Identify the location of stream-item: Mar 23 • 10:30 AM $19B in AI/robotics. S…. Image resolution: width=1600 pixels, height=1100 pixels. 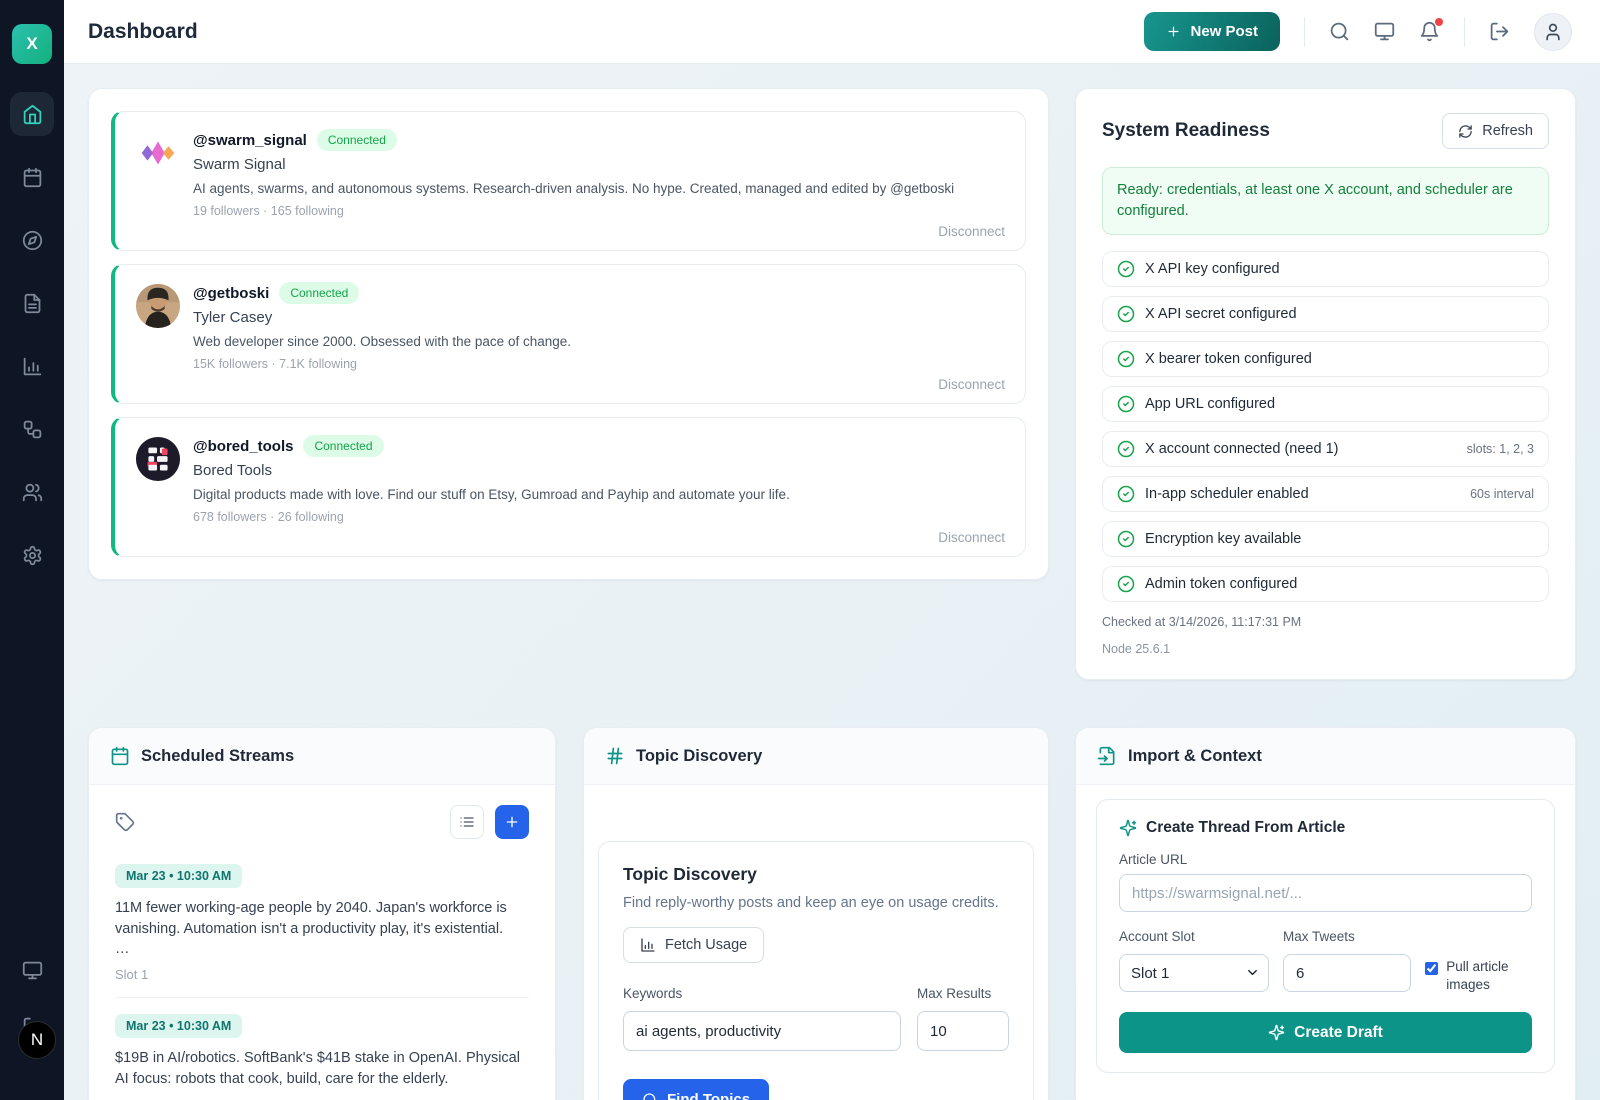
(322, 1057).